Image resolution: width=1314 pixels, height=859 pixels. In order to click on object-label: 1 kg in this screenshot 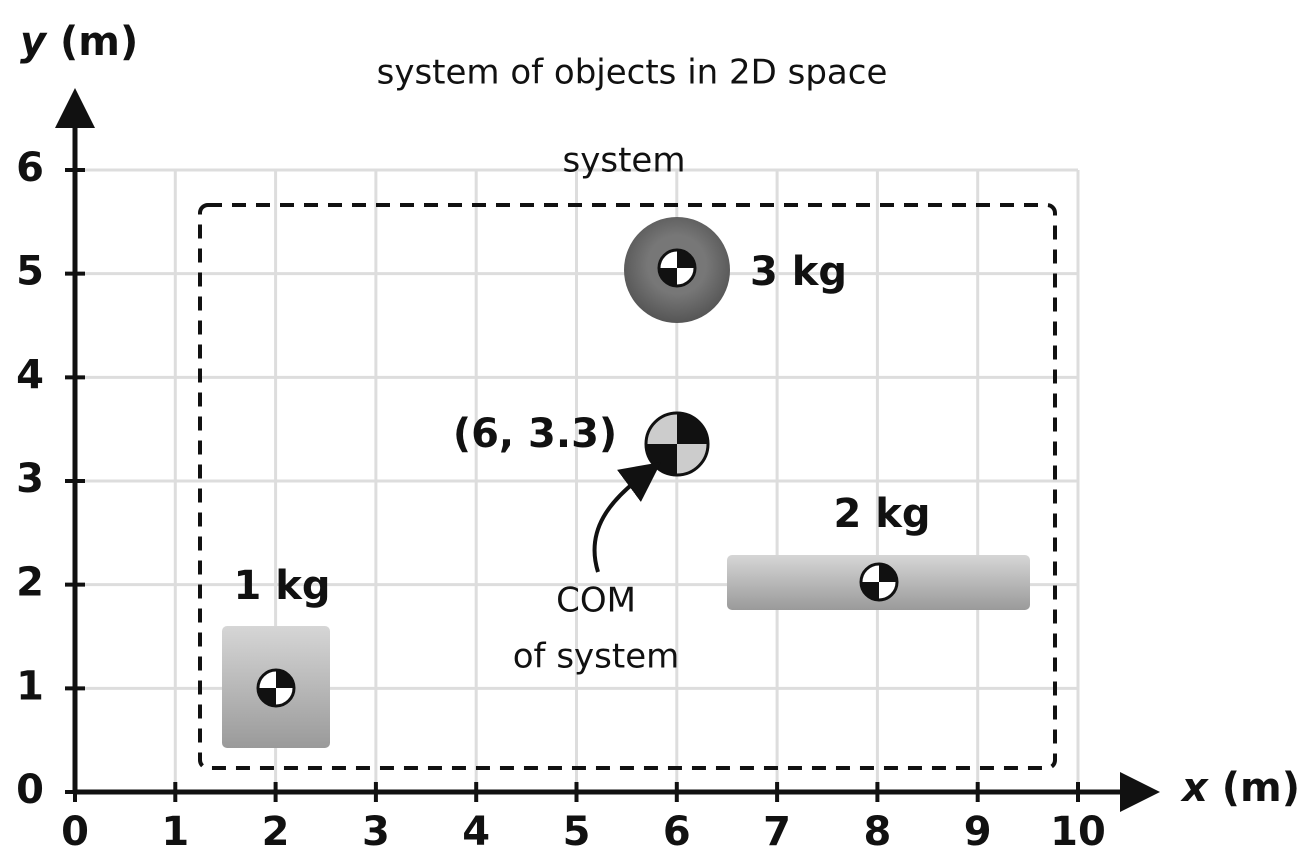, I will do `click(282, 586)`.